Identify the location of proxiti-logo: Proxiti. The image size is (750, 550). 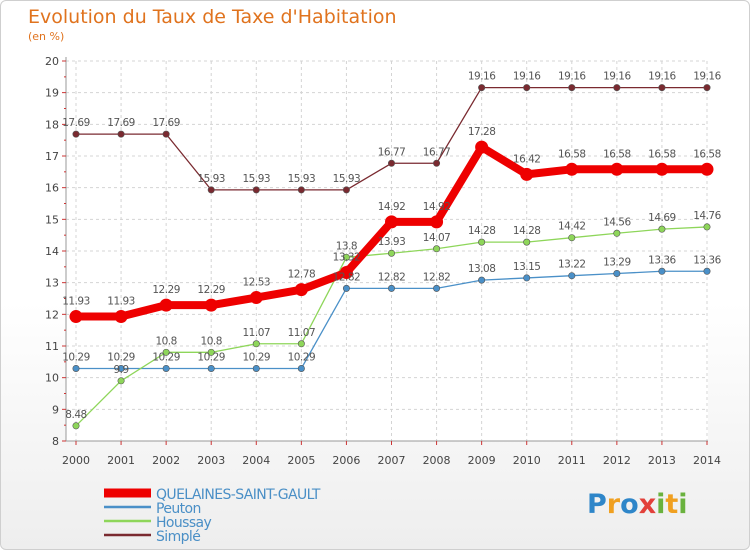
(637, 504).